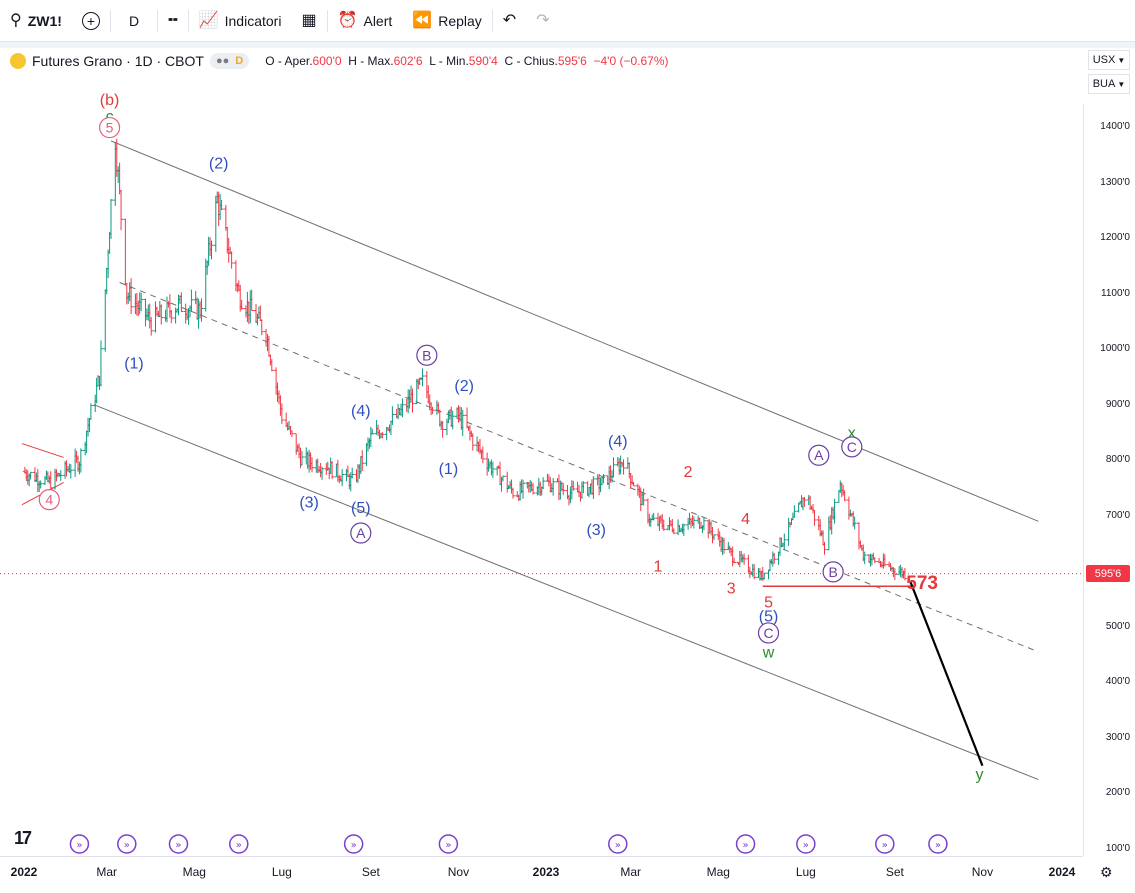 The image size is (1135, 893). Describe the element at coordinates (731, 589) in the screenshot. I see `wave-label: 3` at that location.